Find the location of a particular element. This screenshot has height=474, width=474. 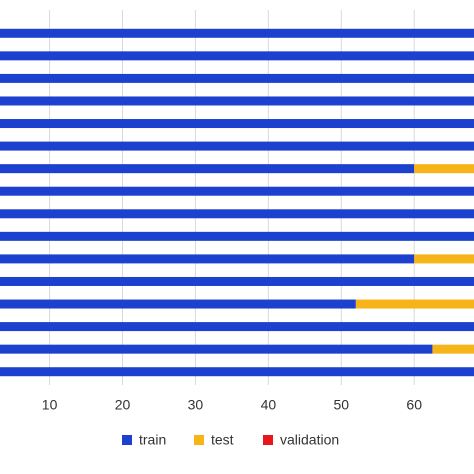

legend-label: train is located at coordinates (152, 440).